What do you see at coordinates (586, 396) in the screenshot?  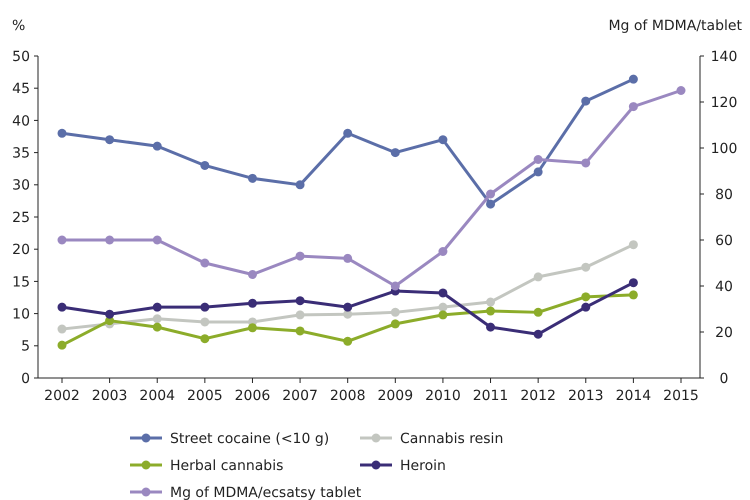 I see `x-tick-label: 2013` at bounding box center [586, 396].